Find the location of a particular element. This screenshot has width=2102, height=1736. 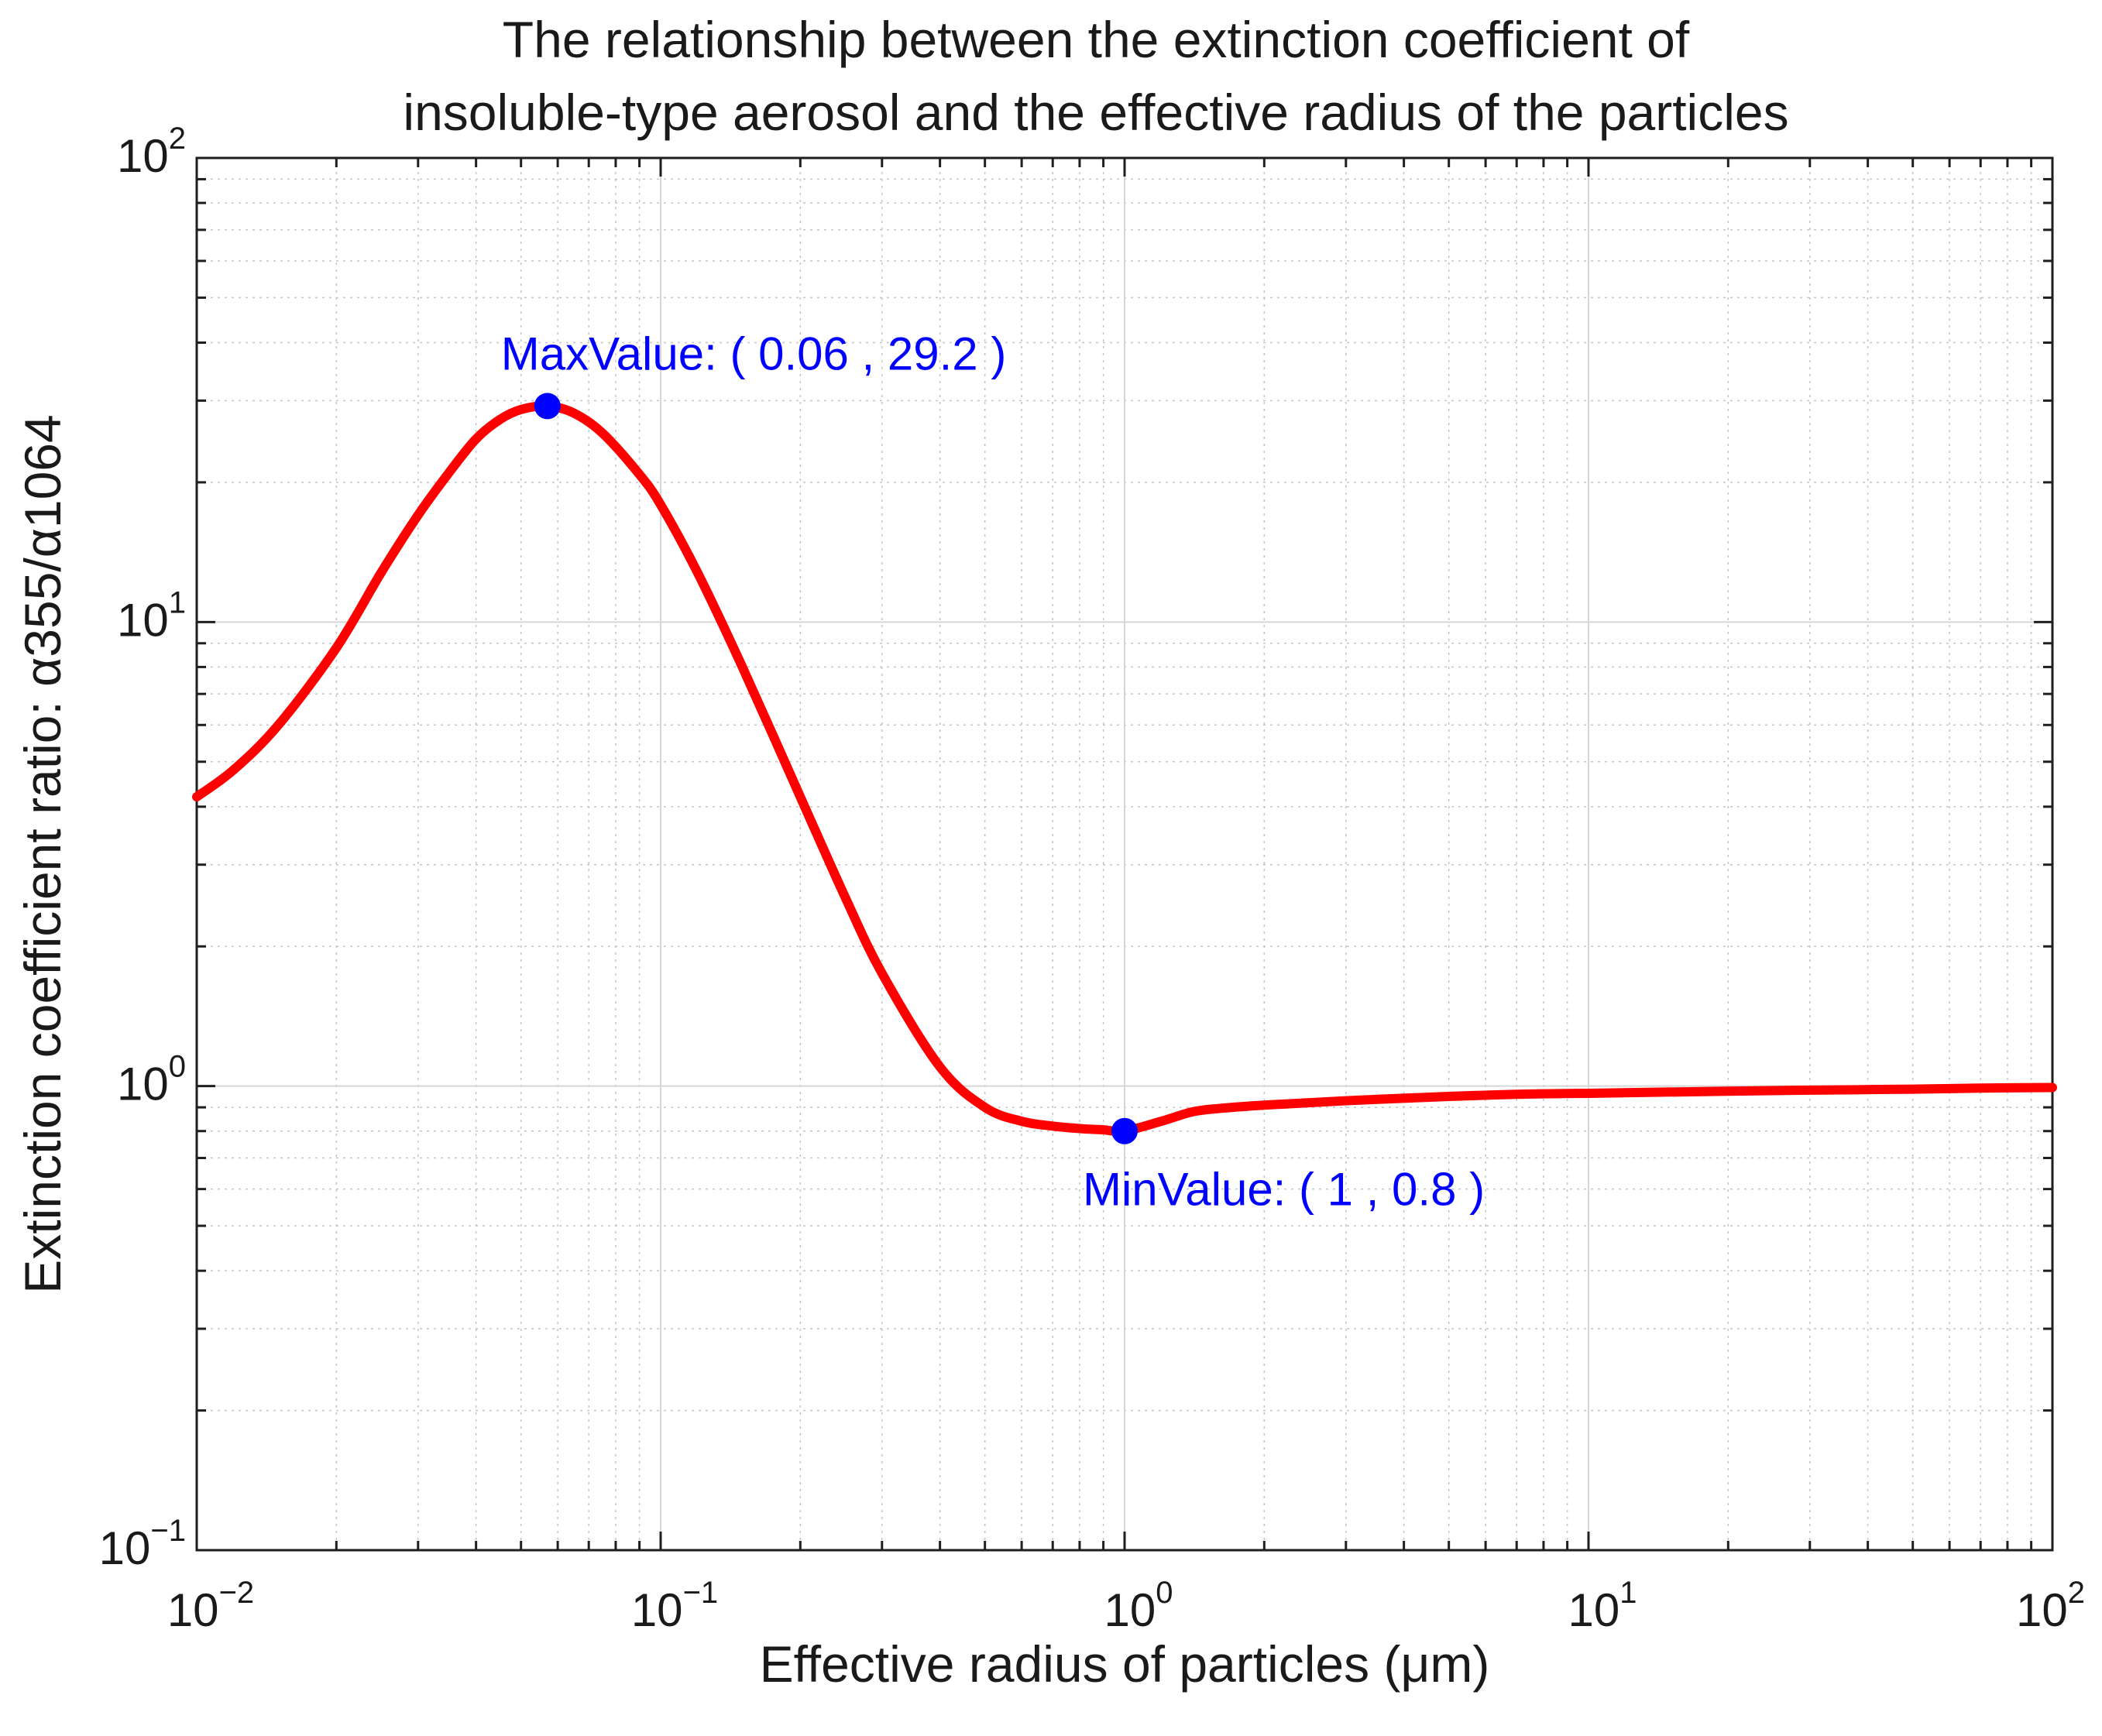

min-value-marker is located at coordinates (1124, 1130).